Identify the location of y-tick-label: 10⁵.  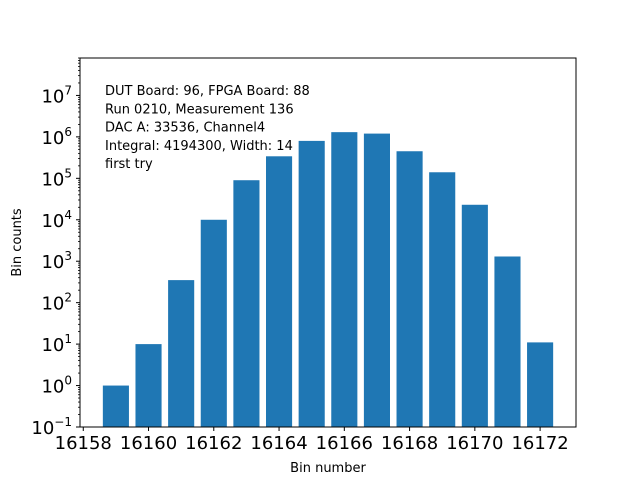
(56, 178).